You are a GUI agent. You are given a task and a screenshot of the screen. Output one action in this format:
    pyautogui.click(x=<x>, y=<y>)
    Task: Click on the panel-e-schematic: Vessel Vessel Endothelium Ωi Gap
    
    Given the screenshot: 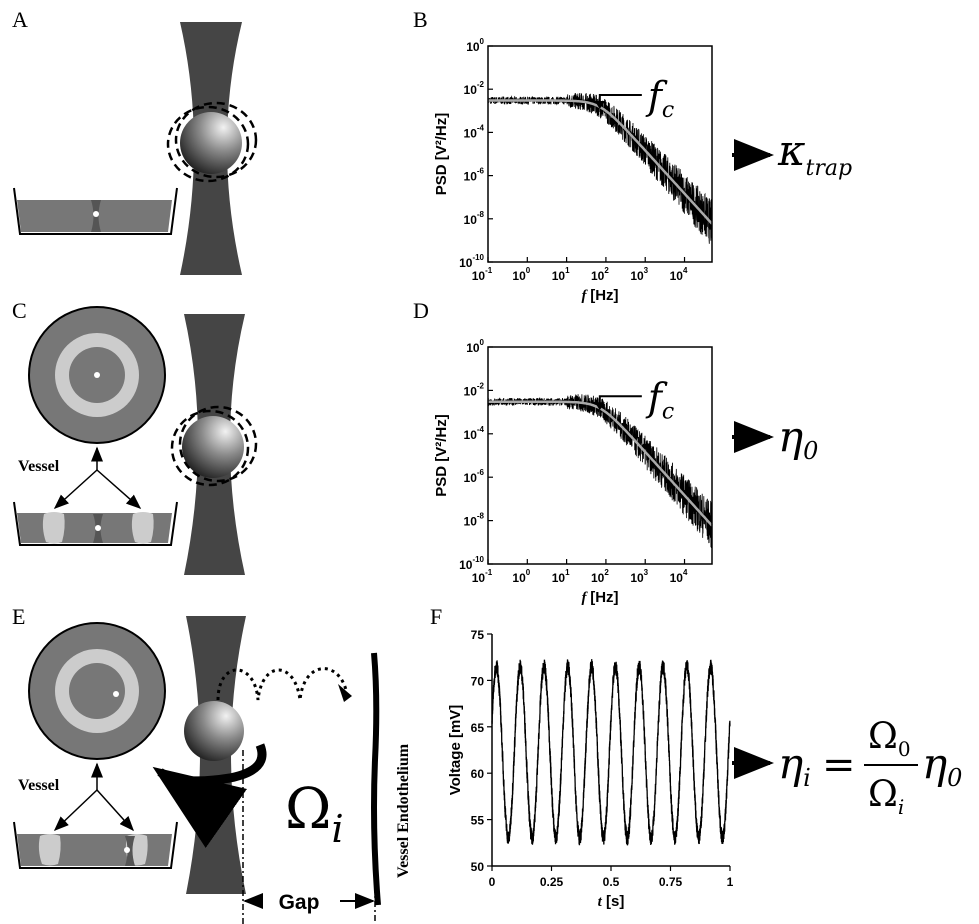 What is the action you would take?
    pyautogui.click(x=212, y=770)
    